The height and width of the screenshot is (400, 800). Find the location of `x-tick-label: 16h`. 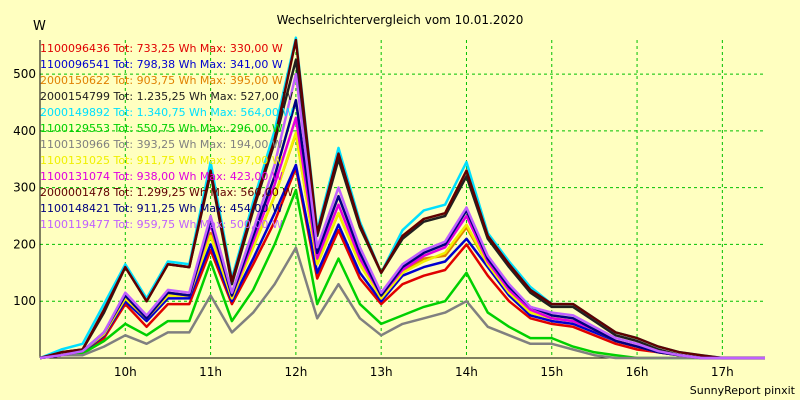

x-tick-label: 16h is located at coordinates (637, 372).